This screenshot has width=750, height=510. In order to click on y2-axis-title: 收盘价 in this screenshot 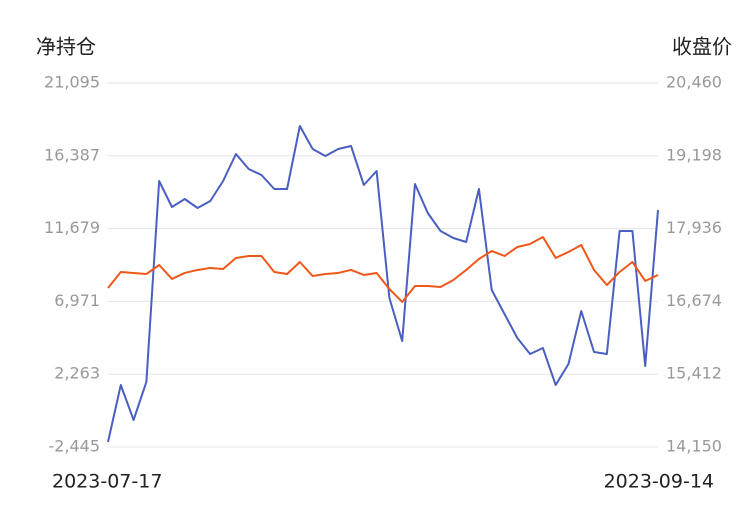, I will do `click(702, 47)`.